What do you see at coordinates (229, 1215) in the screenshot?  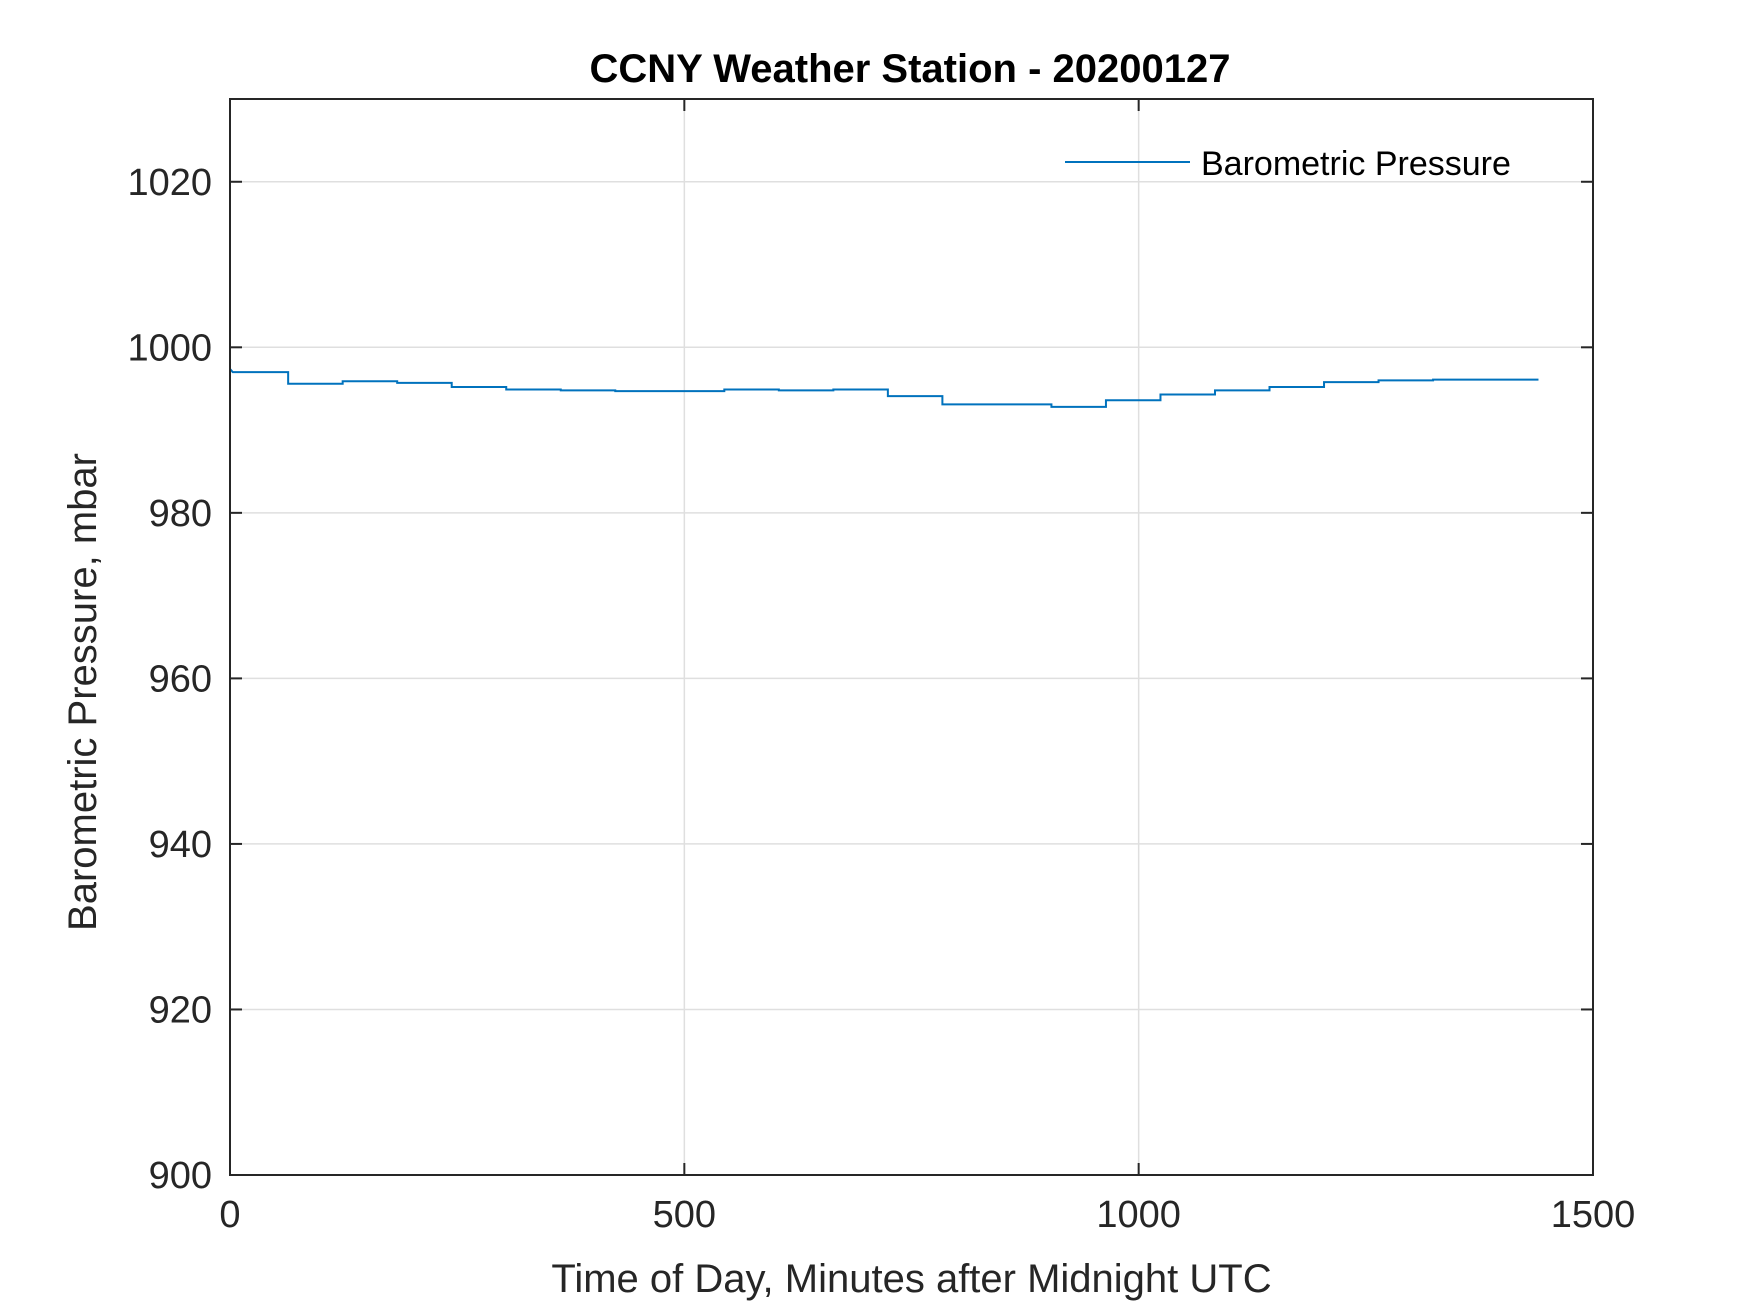 I see `x-tick-label-0: 0` at bounding box center [229, 1215].